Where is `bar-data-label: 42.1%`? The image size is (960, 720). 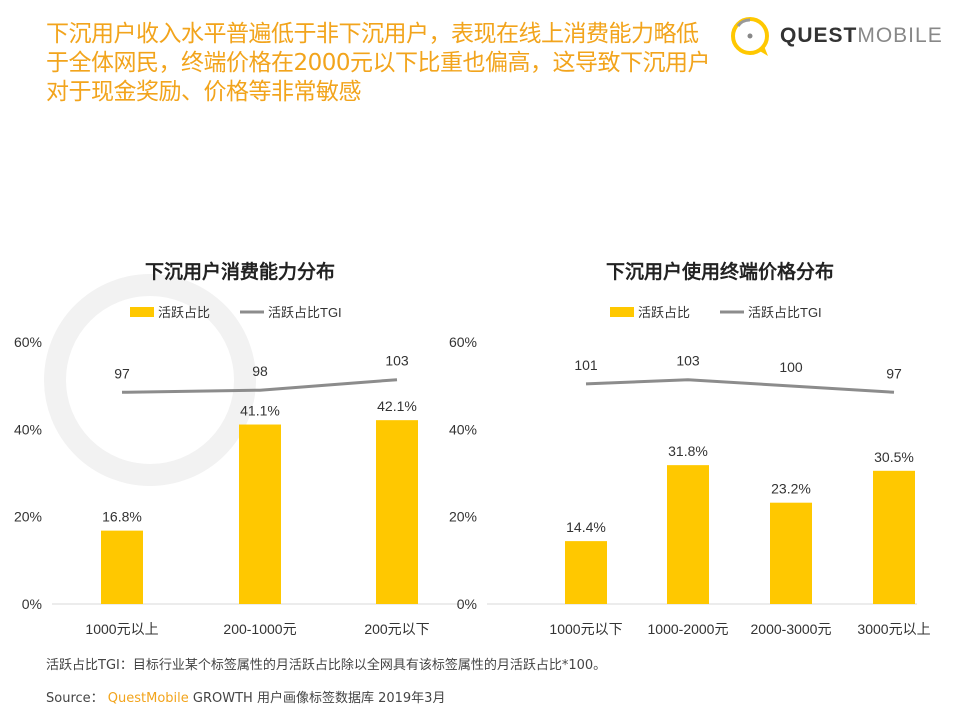
bar-data-label: 42.1% is located at coordinates (397, 406).